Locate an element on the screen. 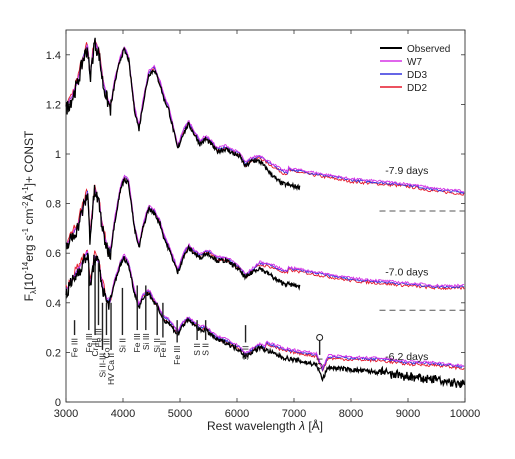 The image size is (515, 459). x-axis-title: Rest wavelength λ [Å] is located at coordinates (265, 425).